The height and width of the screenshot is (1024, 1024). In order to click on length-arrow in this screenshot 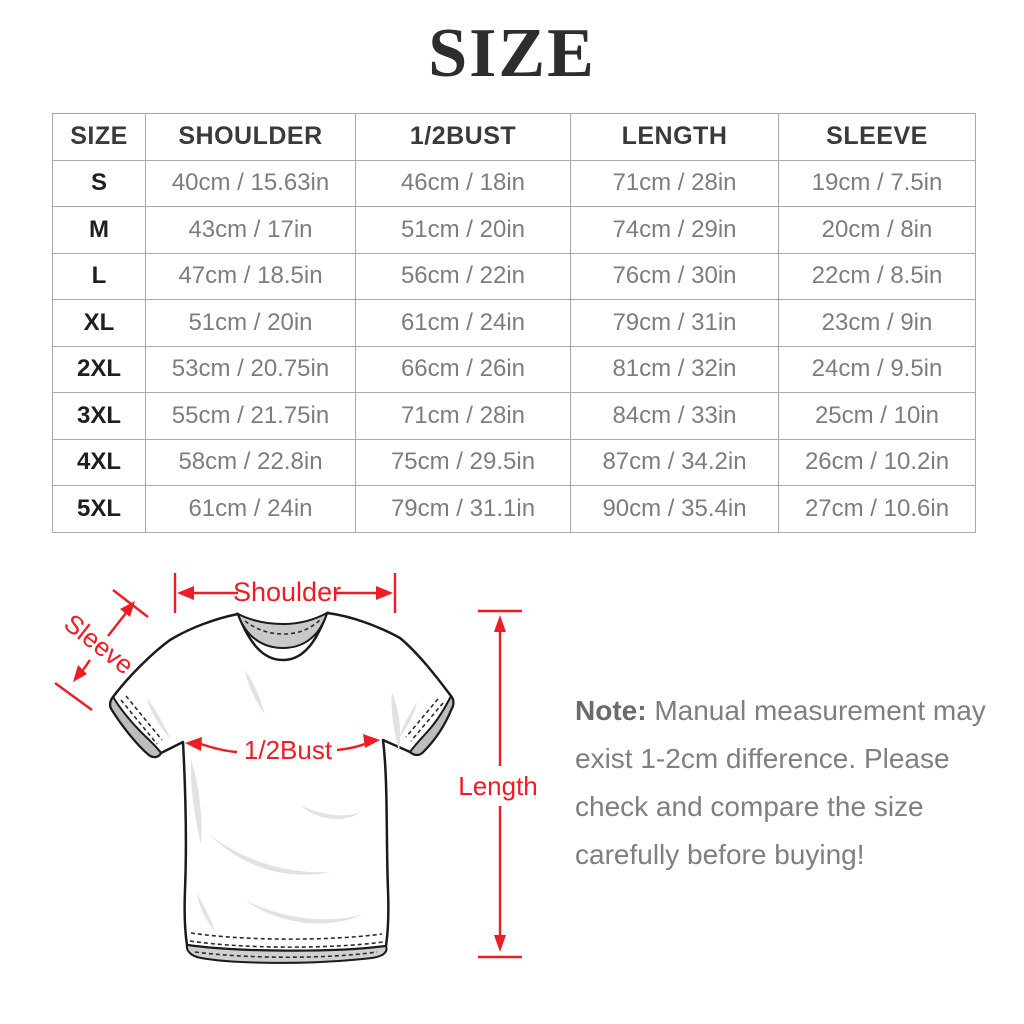, I will do `click(500, 784)`.